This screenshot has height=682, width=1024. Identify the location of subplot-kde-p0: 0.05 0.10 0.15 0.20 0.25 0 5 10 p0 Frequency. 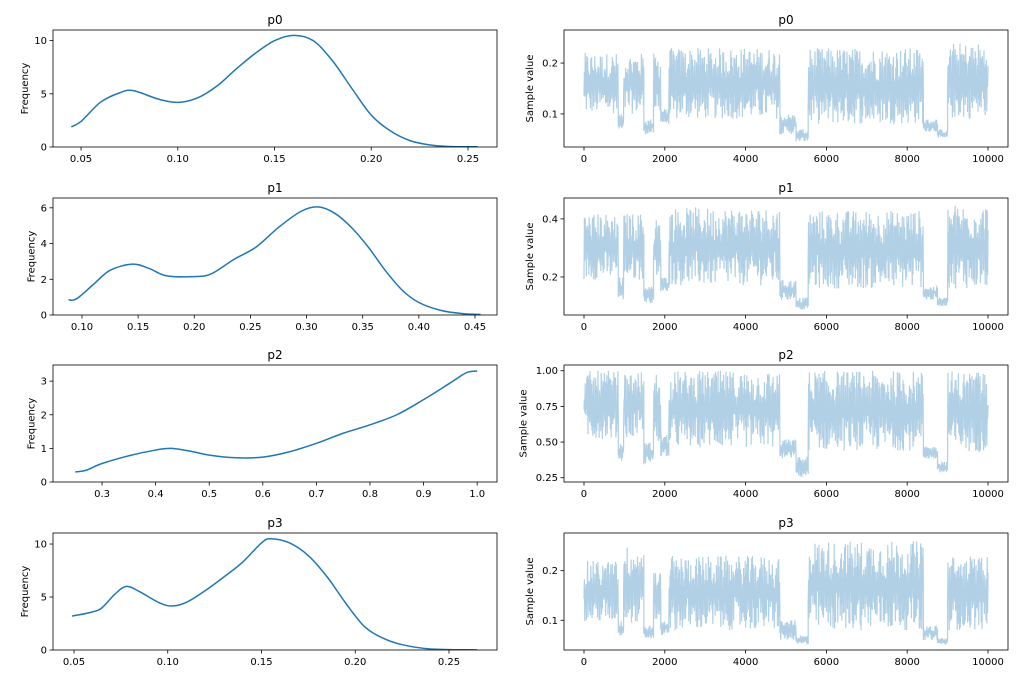
(259, 89).